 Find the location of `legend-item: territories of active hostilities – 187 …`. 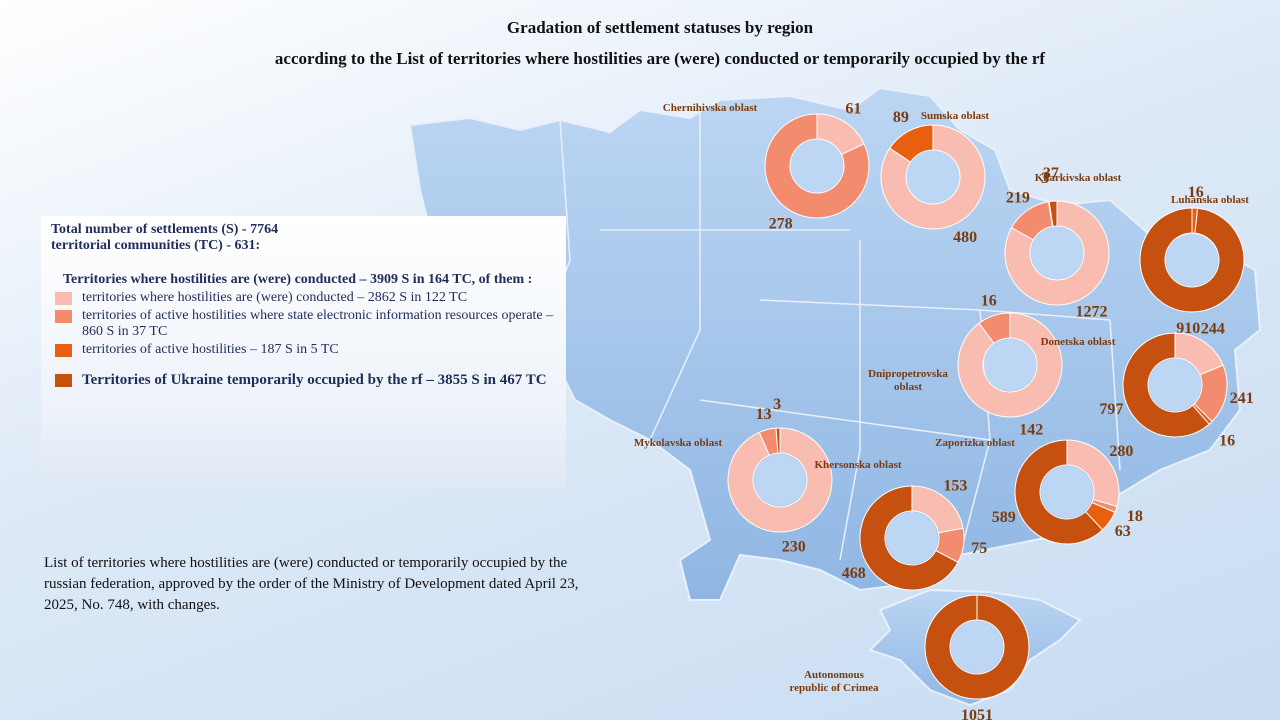

legend-item: territories of active hostilities – 187 … is located at coordinates (303, 350).